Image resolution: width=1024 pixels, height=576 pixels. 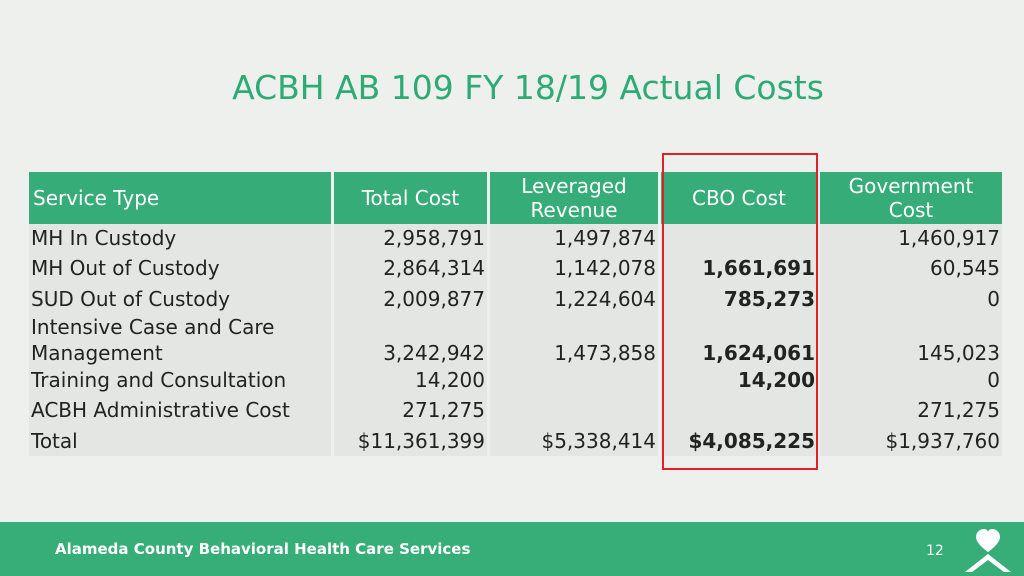 I want to click on cell-total: 271,275, so click(x=410, y=410).